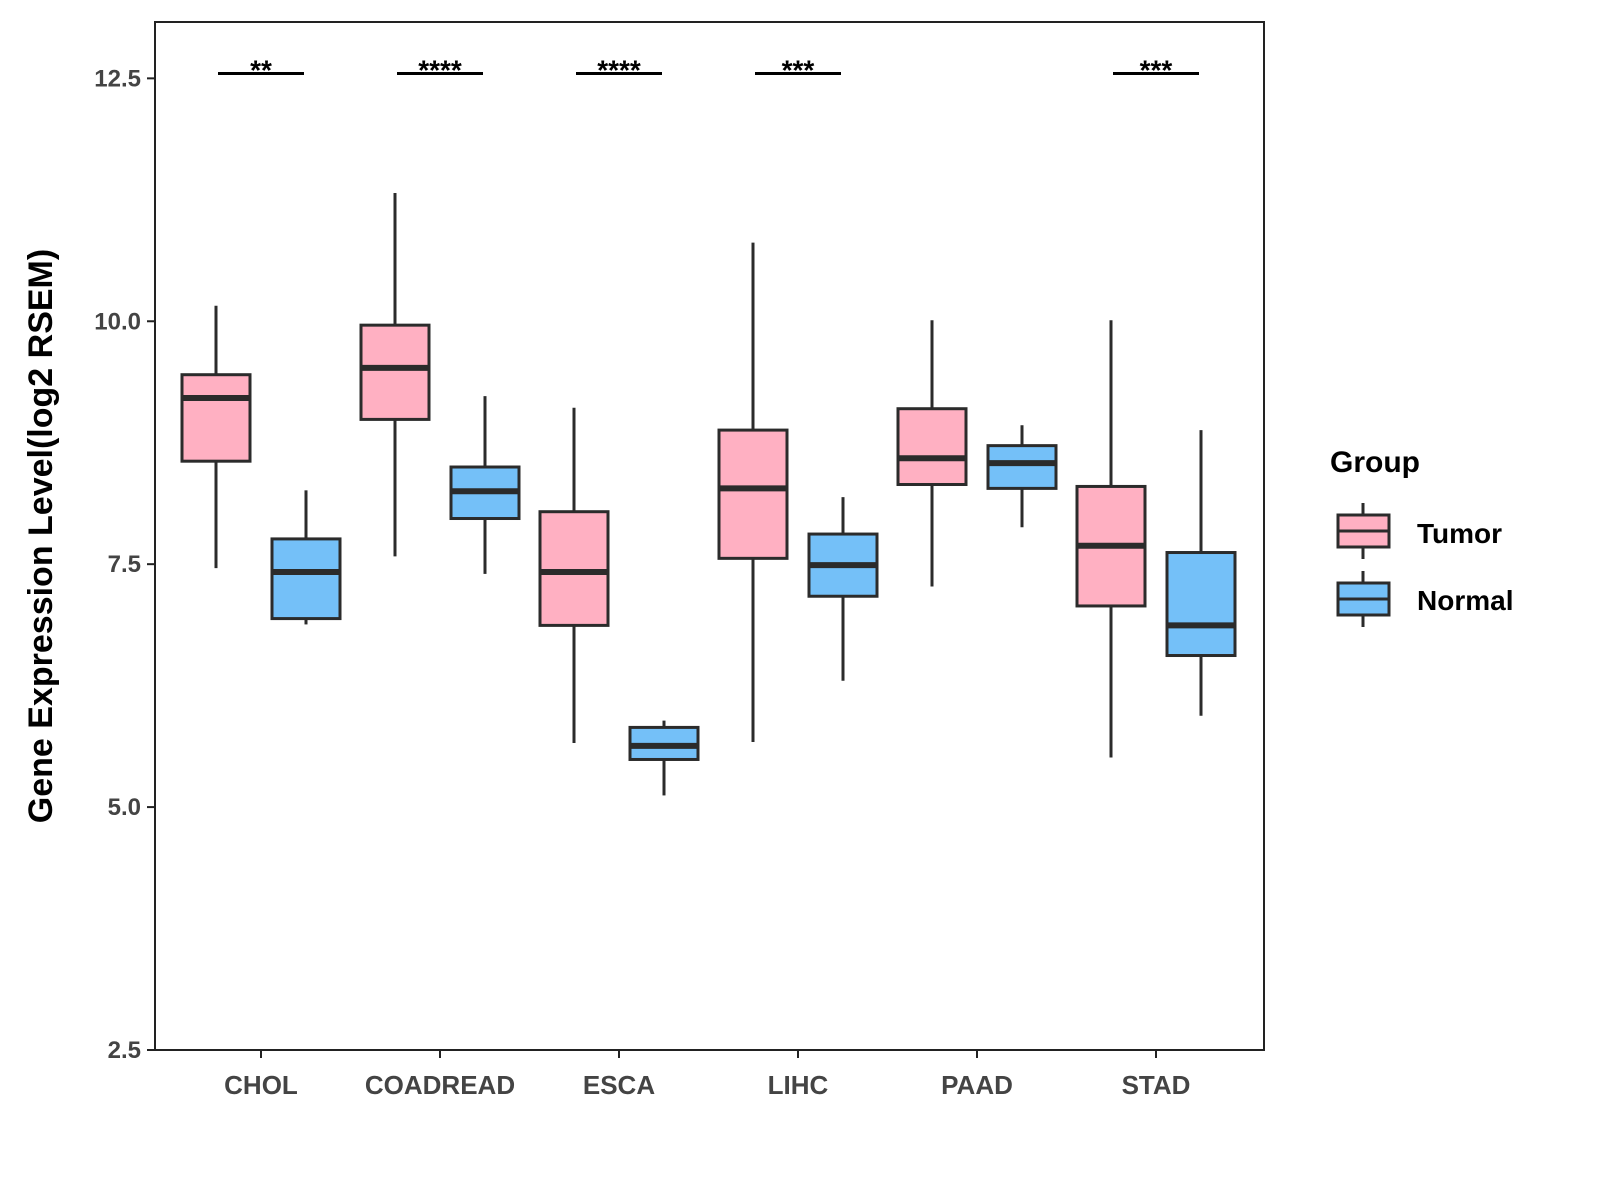 This screenshot has height=1200, width=1600. What do you see at coordinates (124, 564) in the screenshot?
I see `y-tick-label: 7.5` at bounding box center [124, 564].